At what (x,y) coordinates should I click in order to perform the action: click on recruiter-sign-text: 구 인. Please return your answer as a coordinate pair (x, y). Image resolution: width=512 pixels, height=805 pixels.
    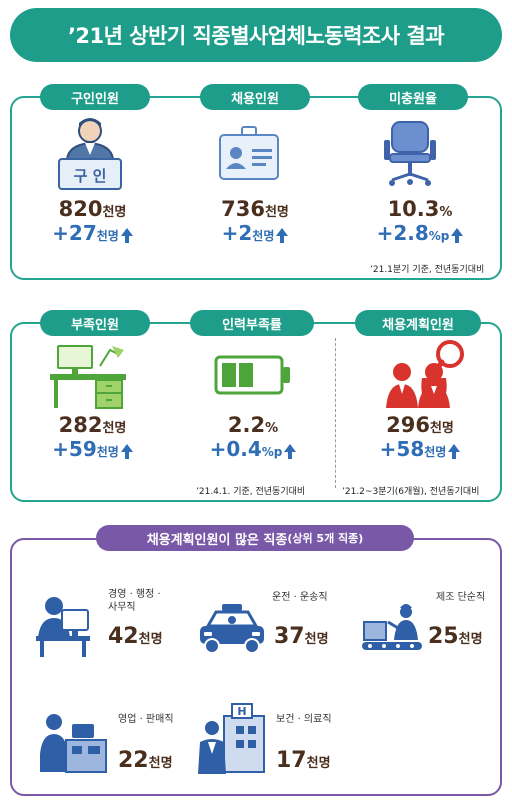
    Looking at the image, I should click on (90, 176).